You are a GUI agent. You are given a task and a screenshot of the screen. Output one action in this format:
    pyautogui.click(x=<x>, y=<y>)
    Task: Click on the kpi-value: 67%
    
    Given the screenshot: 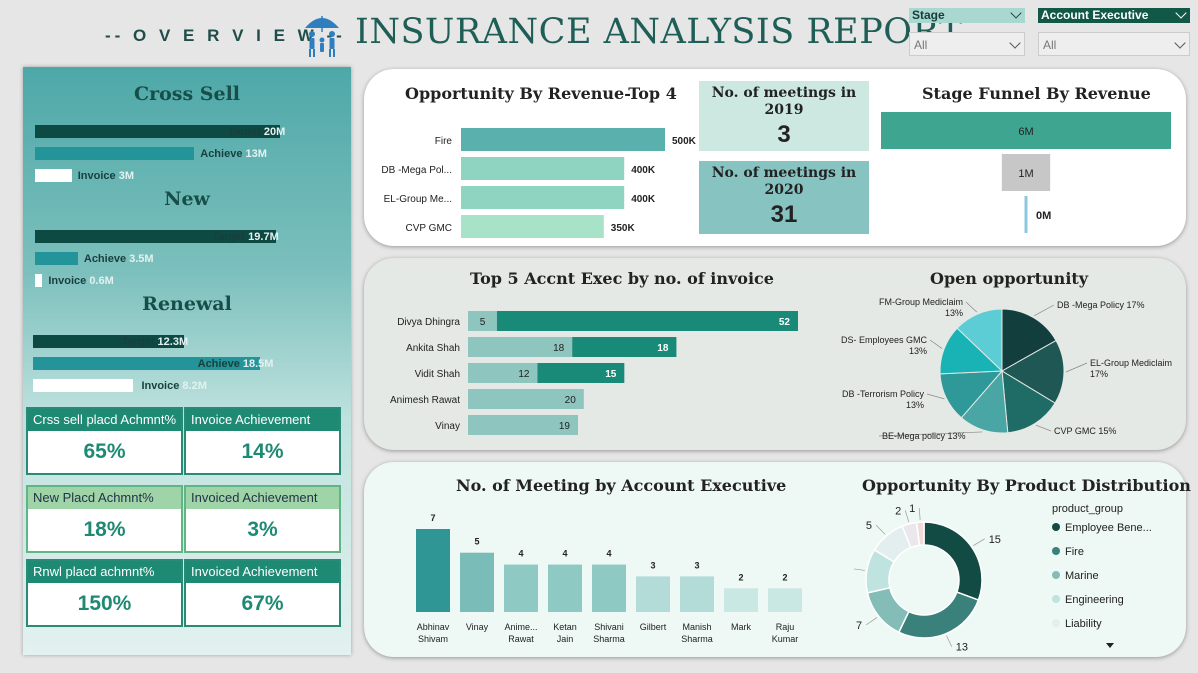 What is the action you would take?
    pyautogui.click(x=262, y=603)
    